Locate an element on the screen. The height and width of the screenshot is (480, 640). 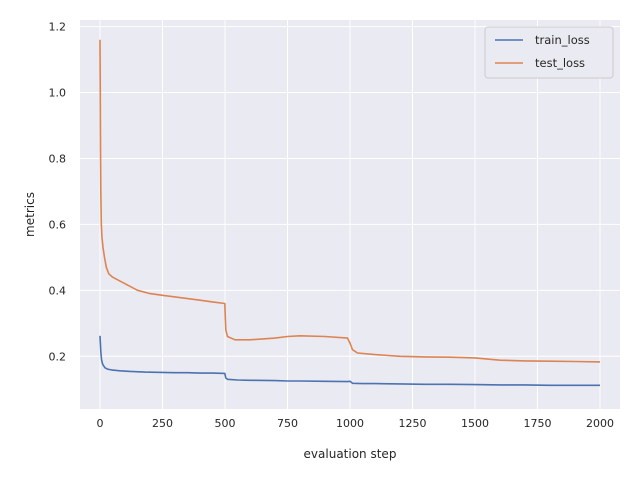
x-tick-label: 500 is located at coordinates (225, 423).